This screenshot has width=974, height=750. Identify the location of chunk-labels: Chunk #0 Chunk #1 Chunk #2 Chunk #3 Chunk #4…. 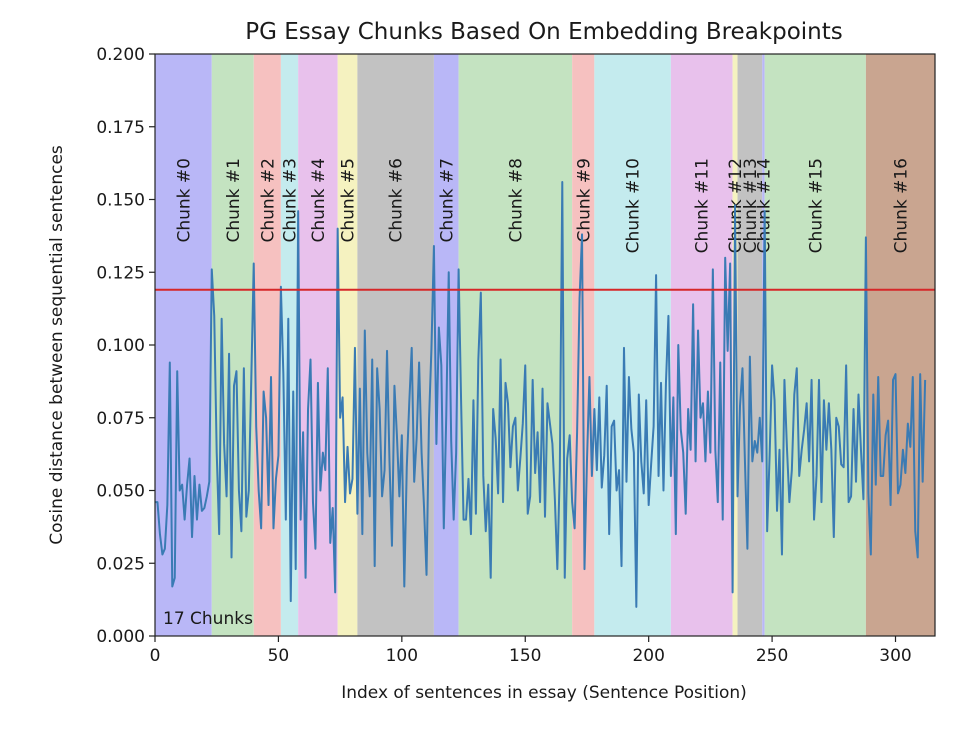
(542, 205).